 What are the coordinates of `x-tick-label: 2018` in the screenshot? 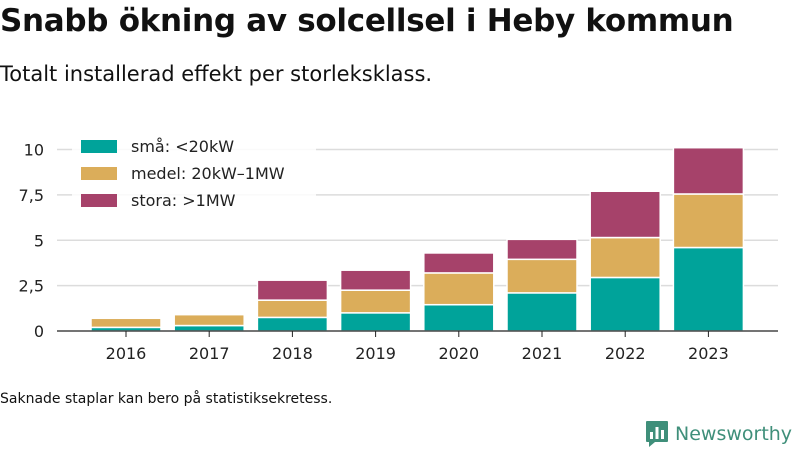 It's located at (292, 353).